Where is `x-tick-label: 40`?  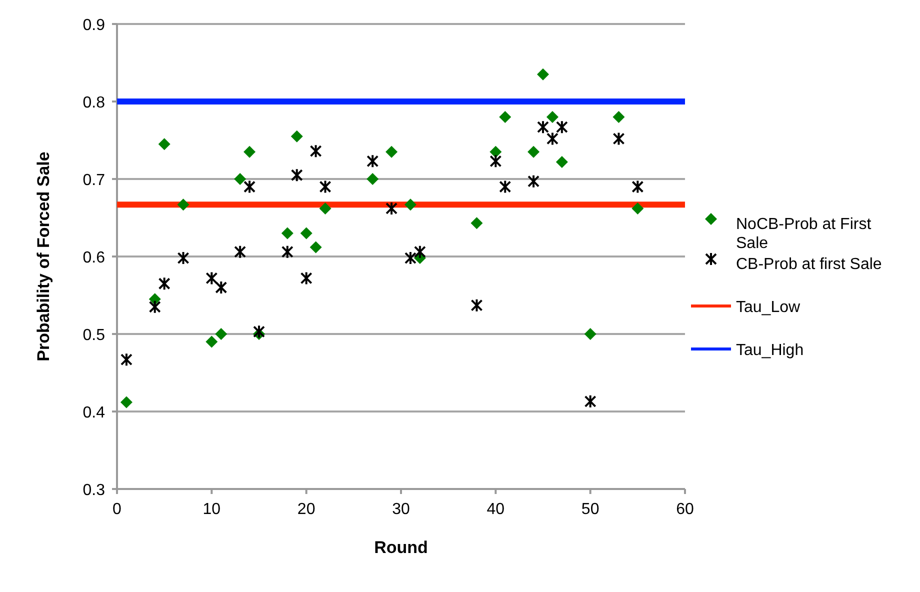
x-tick-label: 40 is located at coordinates (495, 509).